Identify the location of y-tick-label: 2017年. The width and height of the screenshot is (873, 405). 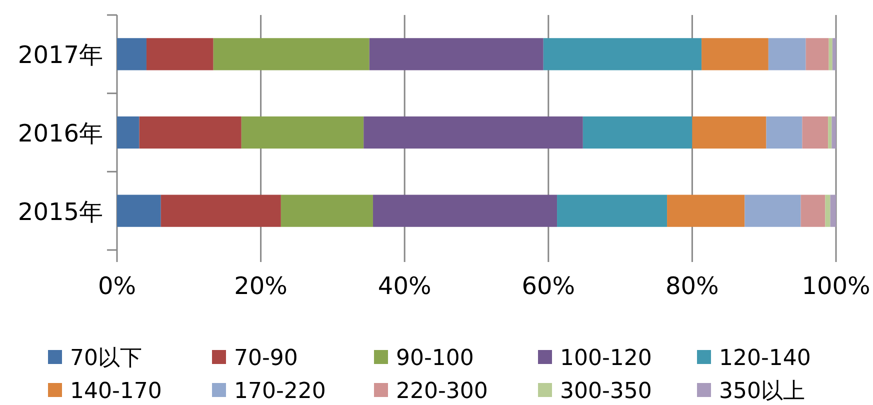
(60, 55).